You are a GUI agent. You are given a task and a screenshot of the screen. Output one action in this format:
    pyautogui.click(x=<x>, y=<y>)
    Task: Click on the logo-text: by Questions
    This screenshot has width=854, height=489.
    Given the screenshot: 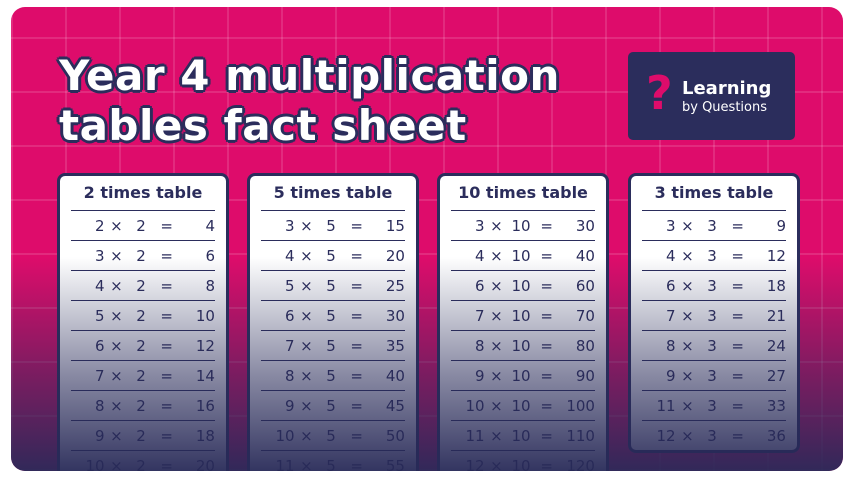 What is the action you would take?
    pyautogui.click(x=724, y=107)
    